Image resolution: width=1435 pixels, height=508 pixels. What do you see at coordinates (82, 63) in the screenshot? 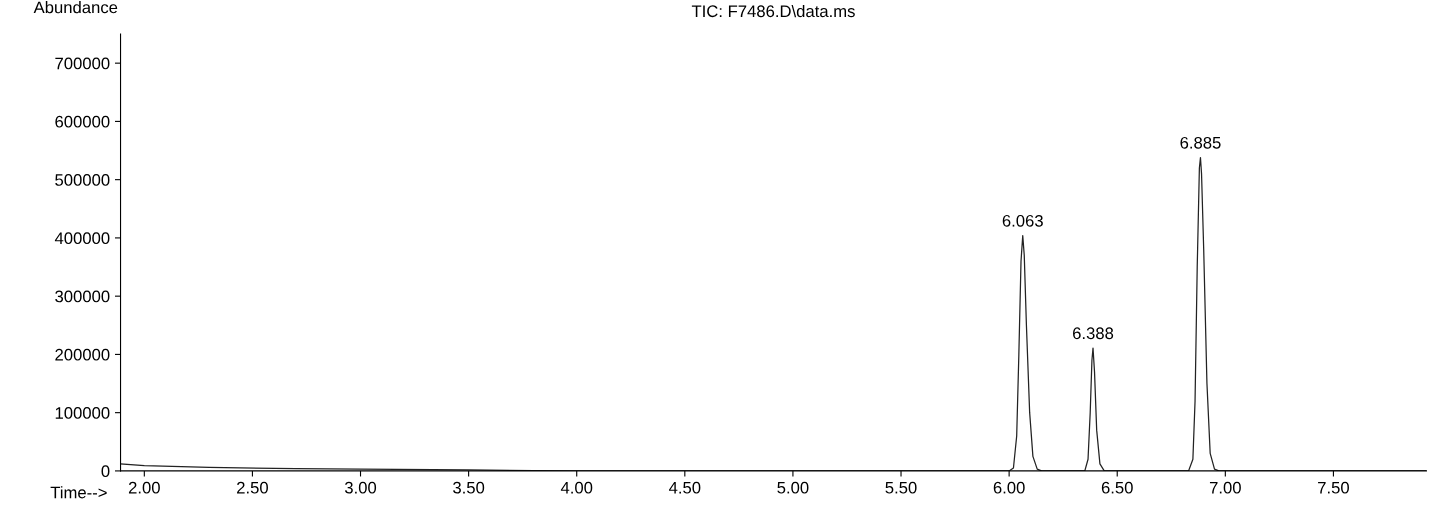
I see `y-tick-label: 700000` at bounding box center [82, 63].